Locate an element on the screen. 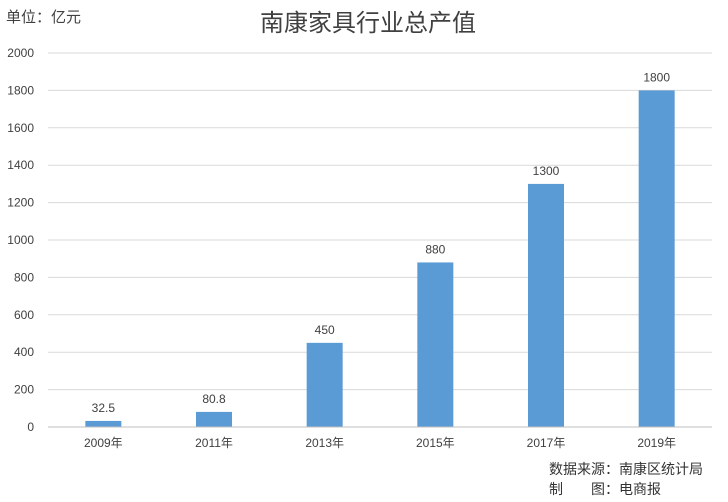  y-tick-label: 800 is located at coordinates (24, 277).